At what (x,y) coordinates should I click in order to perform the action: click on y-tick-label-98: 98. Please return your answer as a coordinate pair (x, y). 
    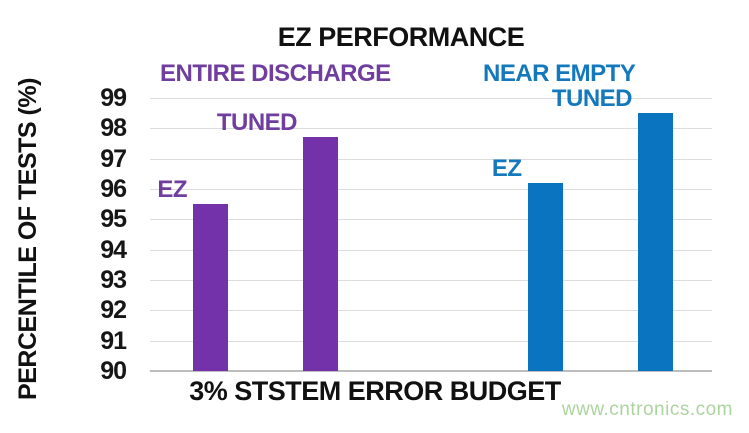
    Looking at the image, I should click on (113, 128).